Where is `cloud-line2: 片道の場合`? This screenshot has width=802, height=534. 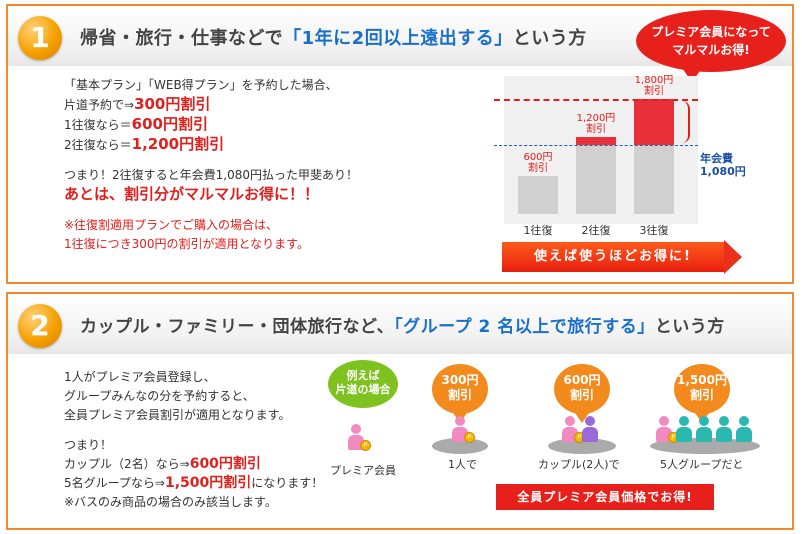 cloud-line2: 片道の場合 is located at coordinates (363, 389).